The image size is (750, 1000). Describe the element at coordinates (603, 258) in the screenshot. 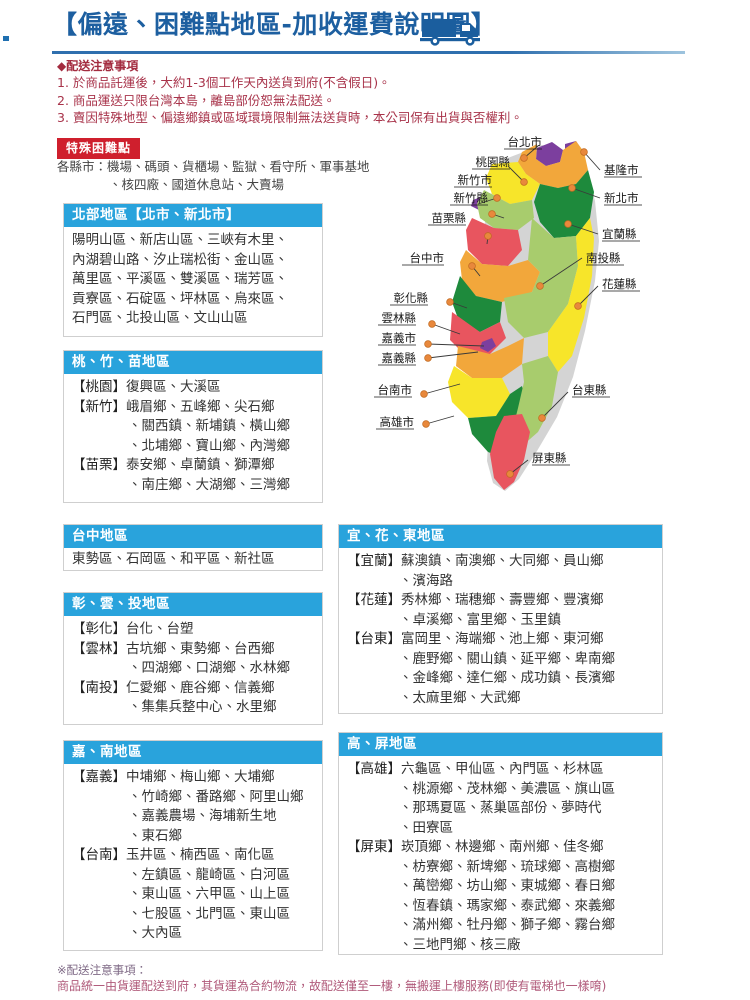

I see `map-label-nantou-county: 南投縣` at that location.